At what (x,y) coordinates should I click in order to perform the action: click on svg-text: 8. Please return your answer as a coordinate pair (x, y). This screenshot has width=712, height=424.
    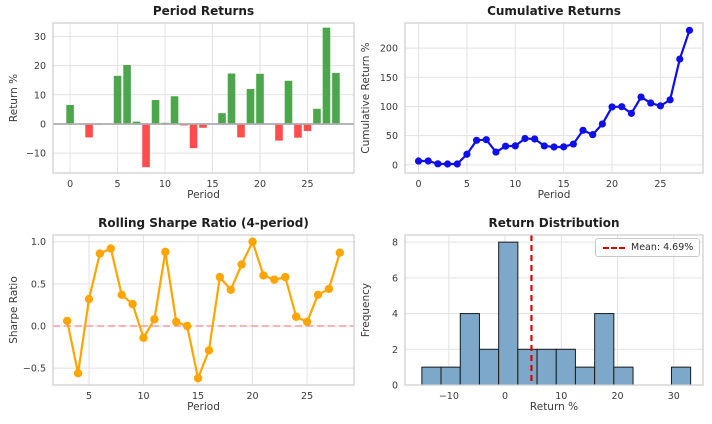
    Looking at the image, I should click on (395, 243).